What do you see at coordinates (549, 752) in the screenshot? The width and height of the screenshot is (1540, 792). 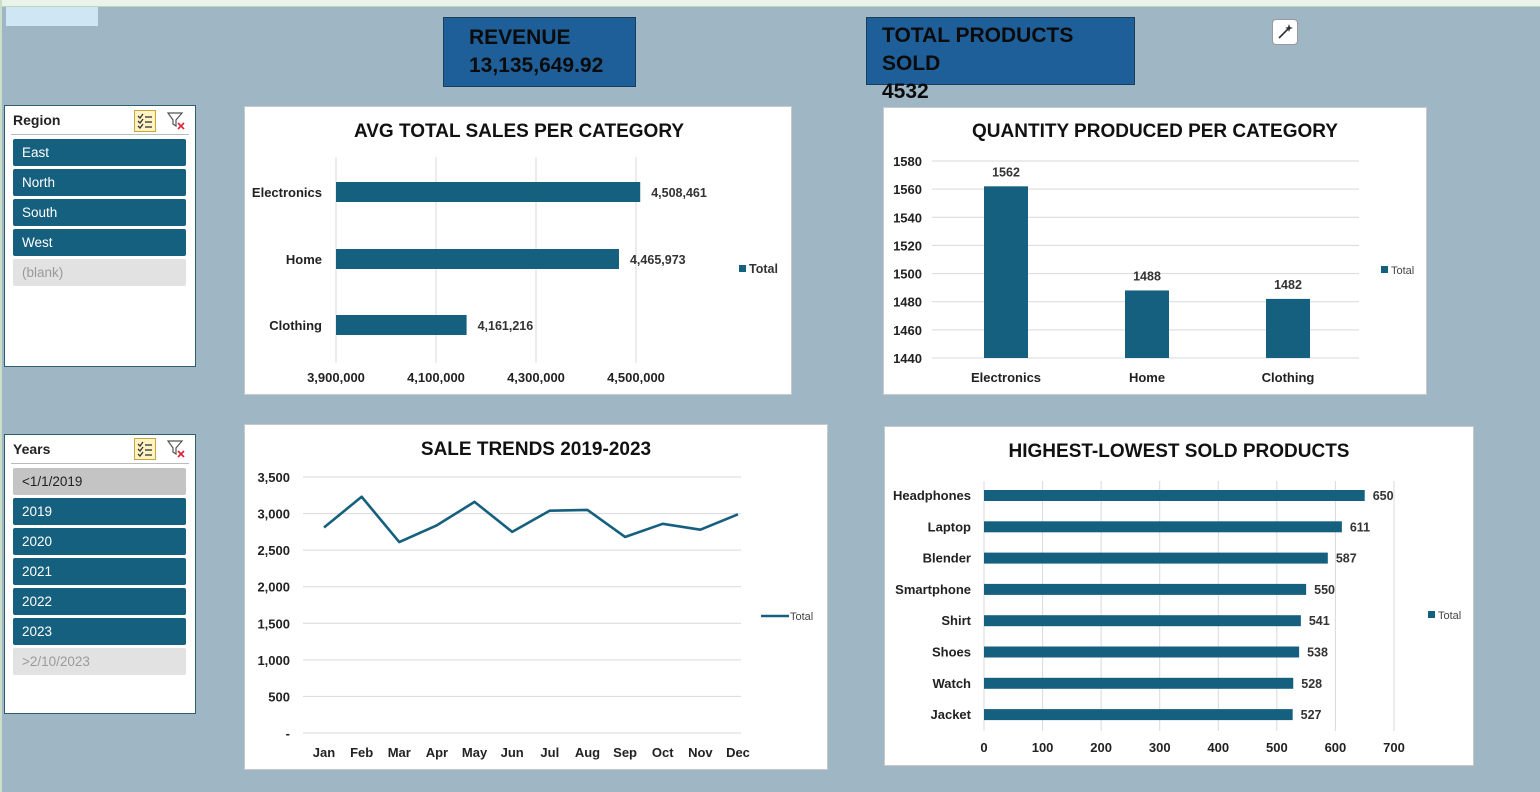 I see `x-tick-label: Jul` at bounding box center [549, 752].